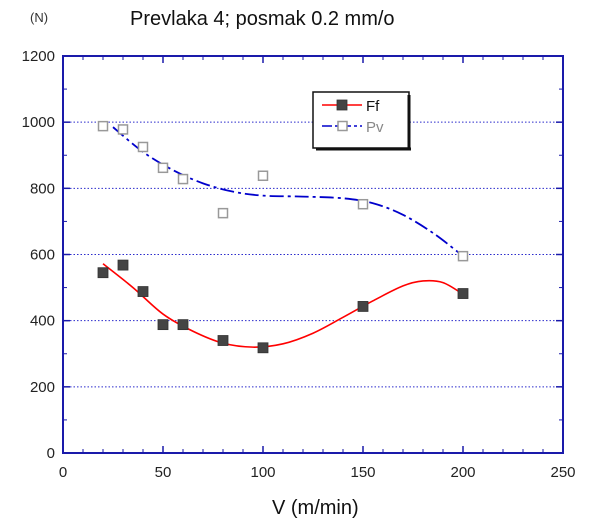  What do you see at coordinates (42, 321) in the screenshot?
I see `y-tick-label: 400` at bounding box center [42, 321].